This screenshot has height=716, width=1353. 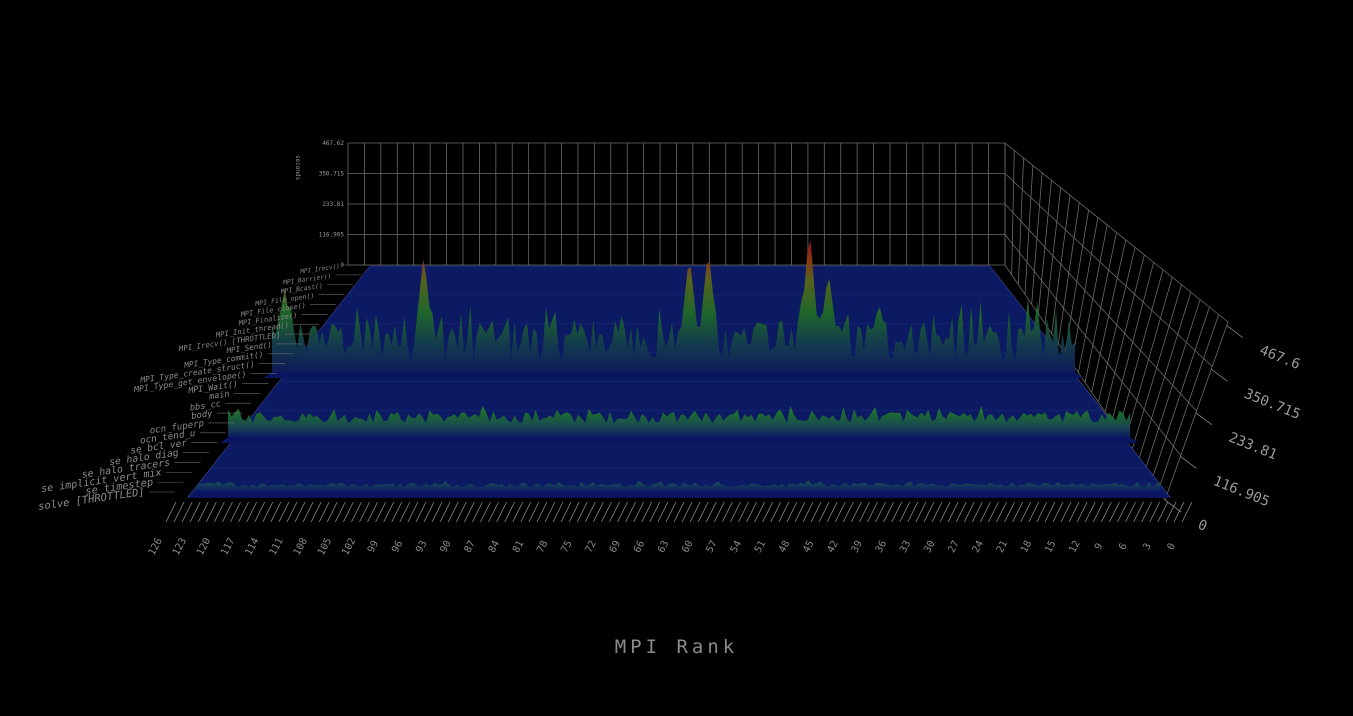 What do you see at coordinates (566, 547) in the screenshot?
I see `x-tick-label: 75` at bounding box center [566, 547].